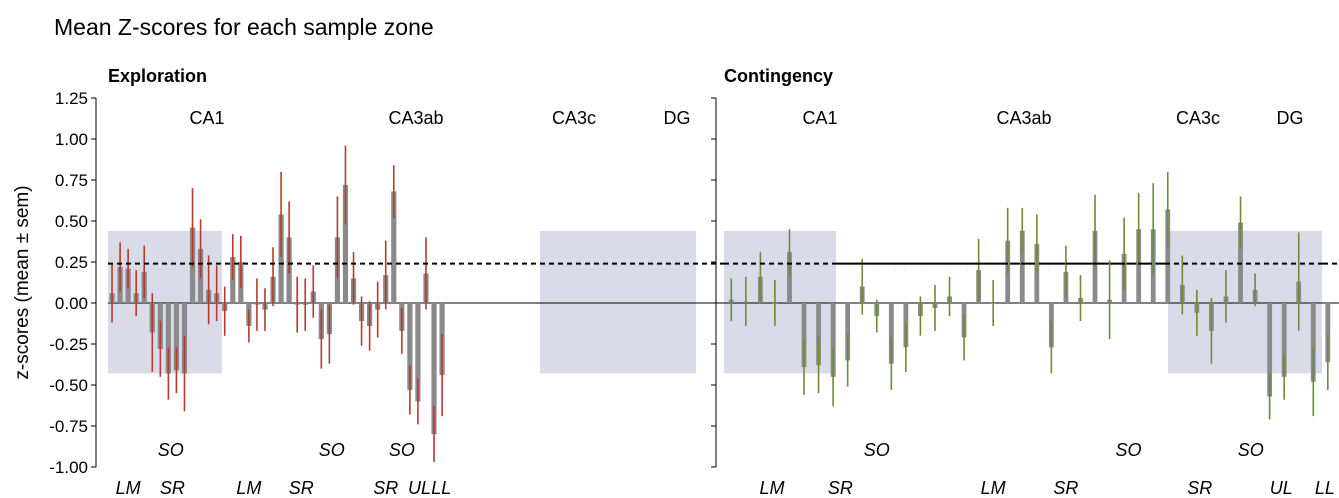  Describe the element at coordinates (441, 488) in the screenshot. I see `panel-1-sublayer-label: LL` at that location.